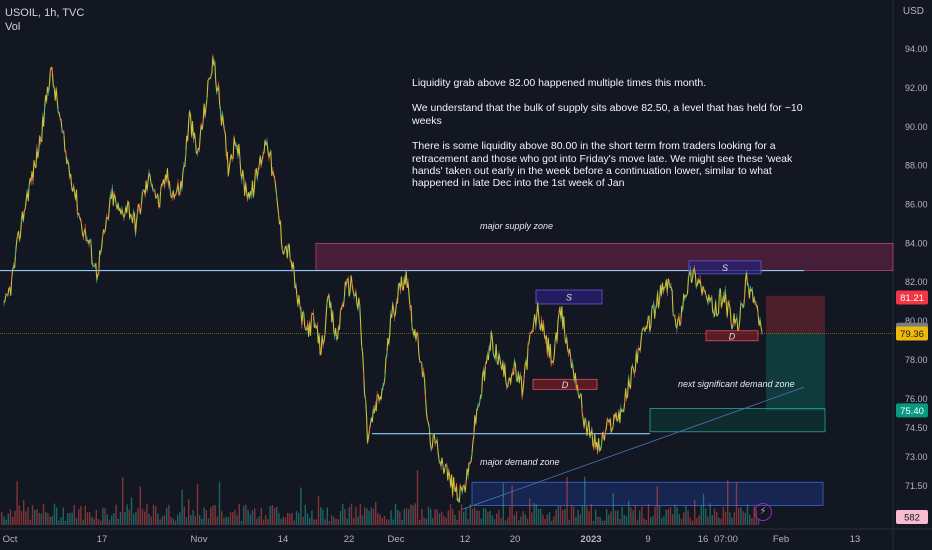 The image size is (932, 550). Describe the element at coordinates (855, 539) in the screenshot. I see `x-tick-label: 13` at that location.